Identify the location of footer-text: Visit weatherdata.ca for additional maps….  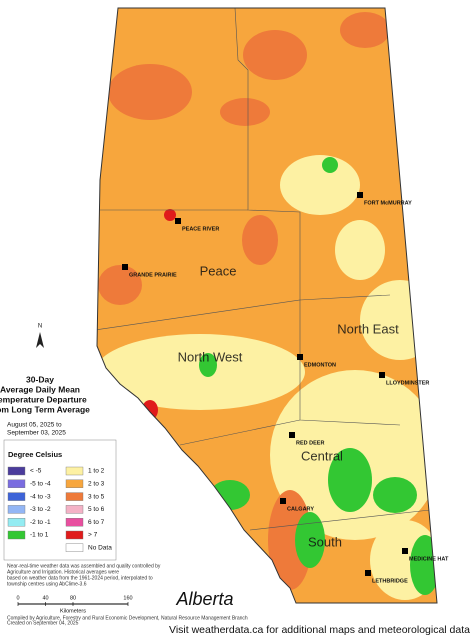
(319, 630).